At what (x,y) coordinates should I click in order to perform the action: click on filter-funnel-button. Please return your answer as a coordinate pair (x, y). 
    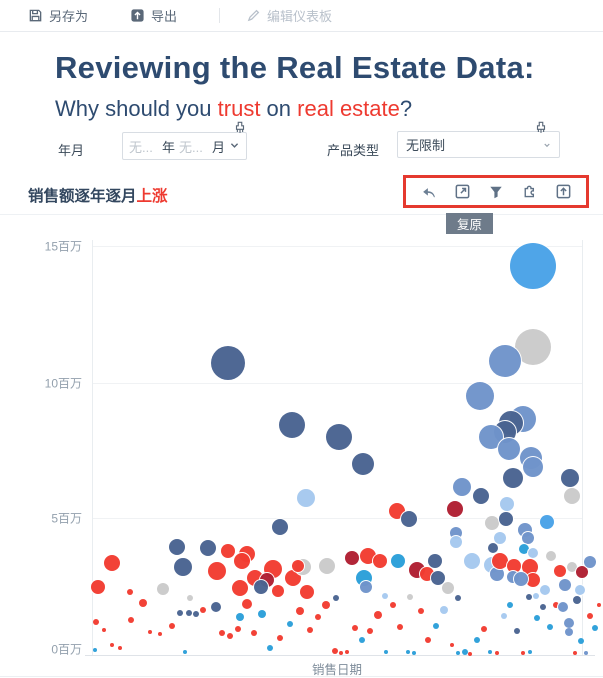
    Looking at the image, I should click on (496, 192).